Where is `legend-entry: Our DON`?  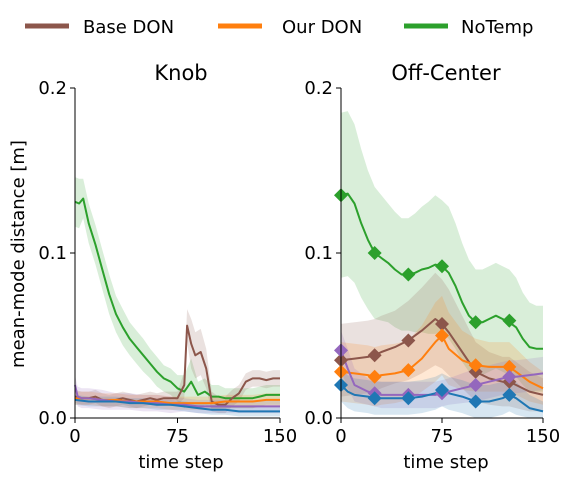
legend-entry: Our DON is located at coordinates (290, 27).